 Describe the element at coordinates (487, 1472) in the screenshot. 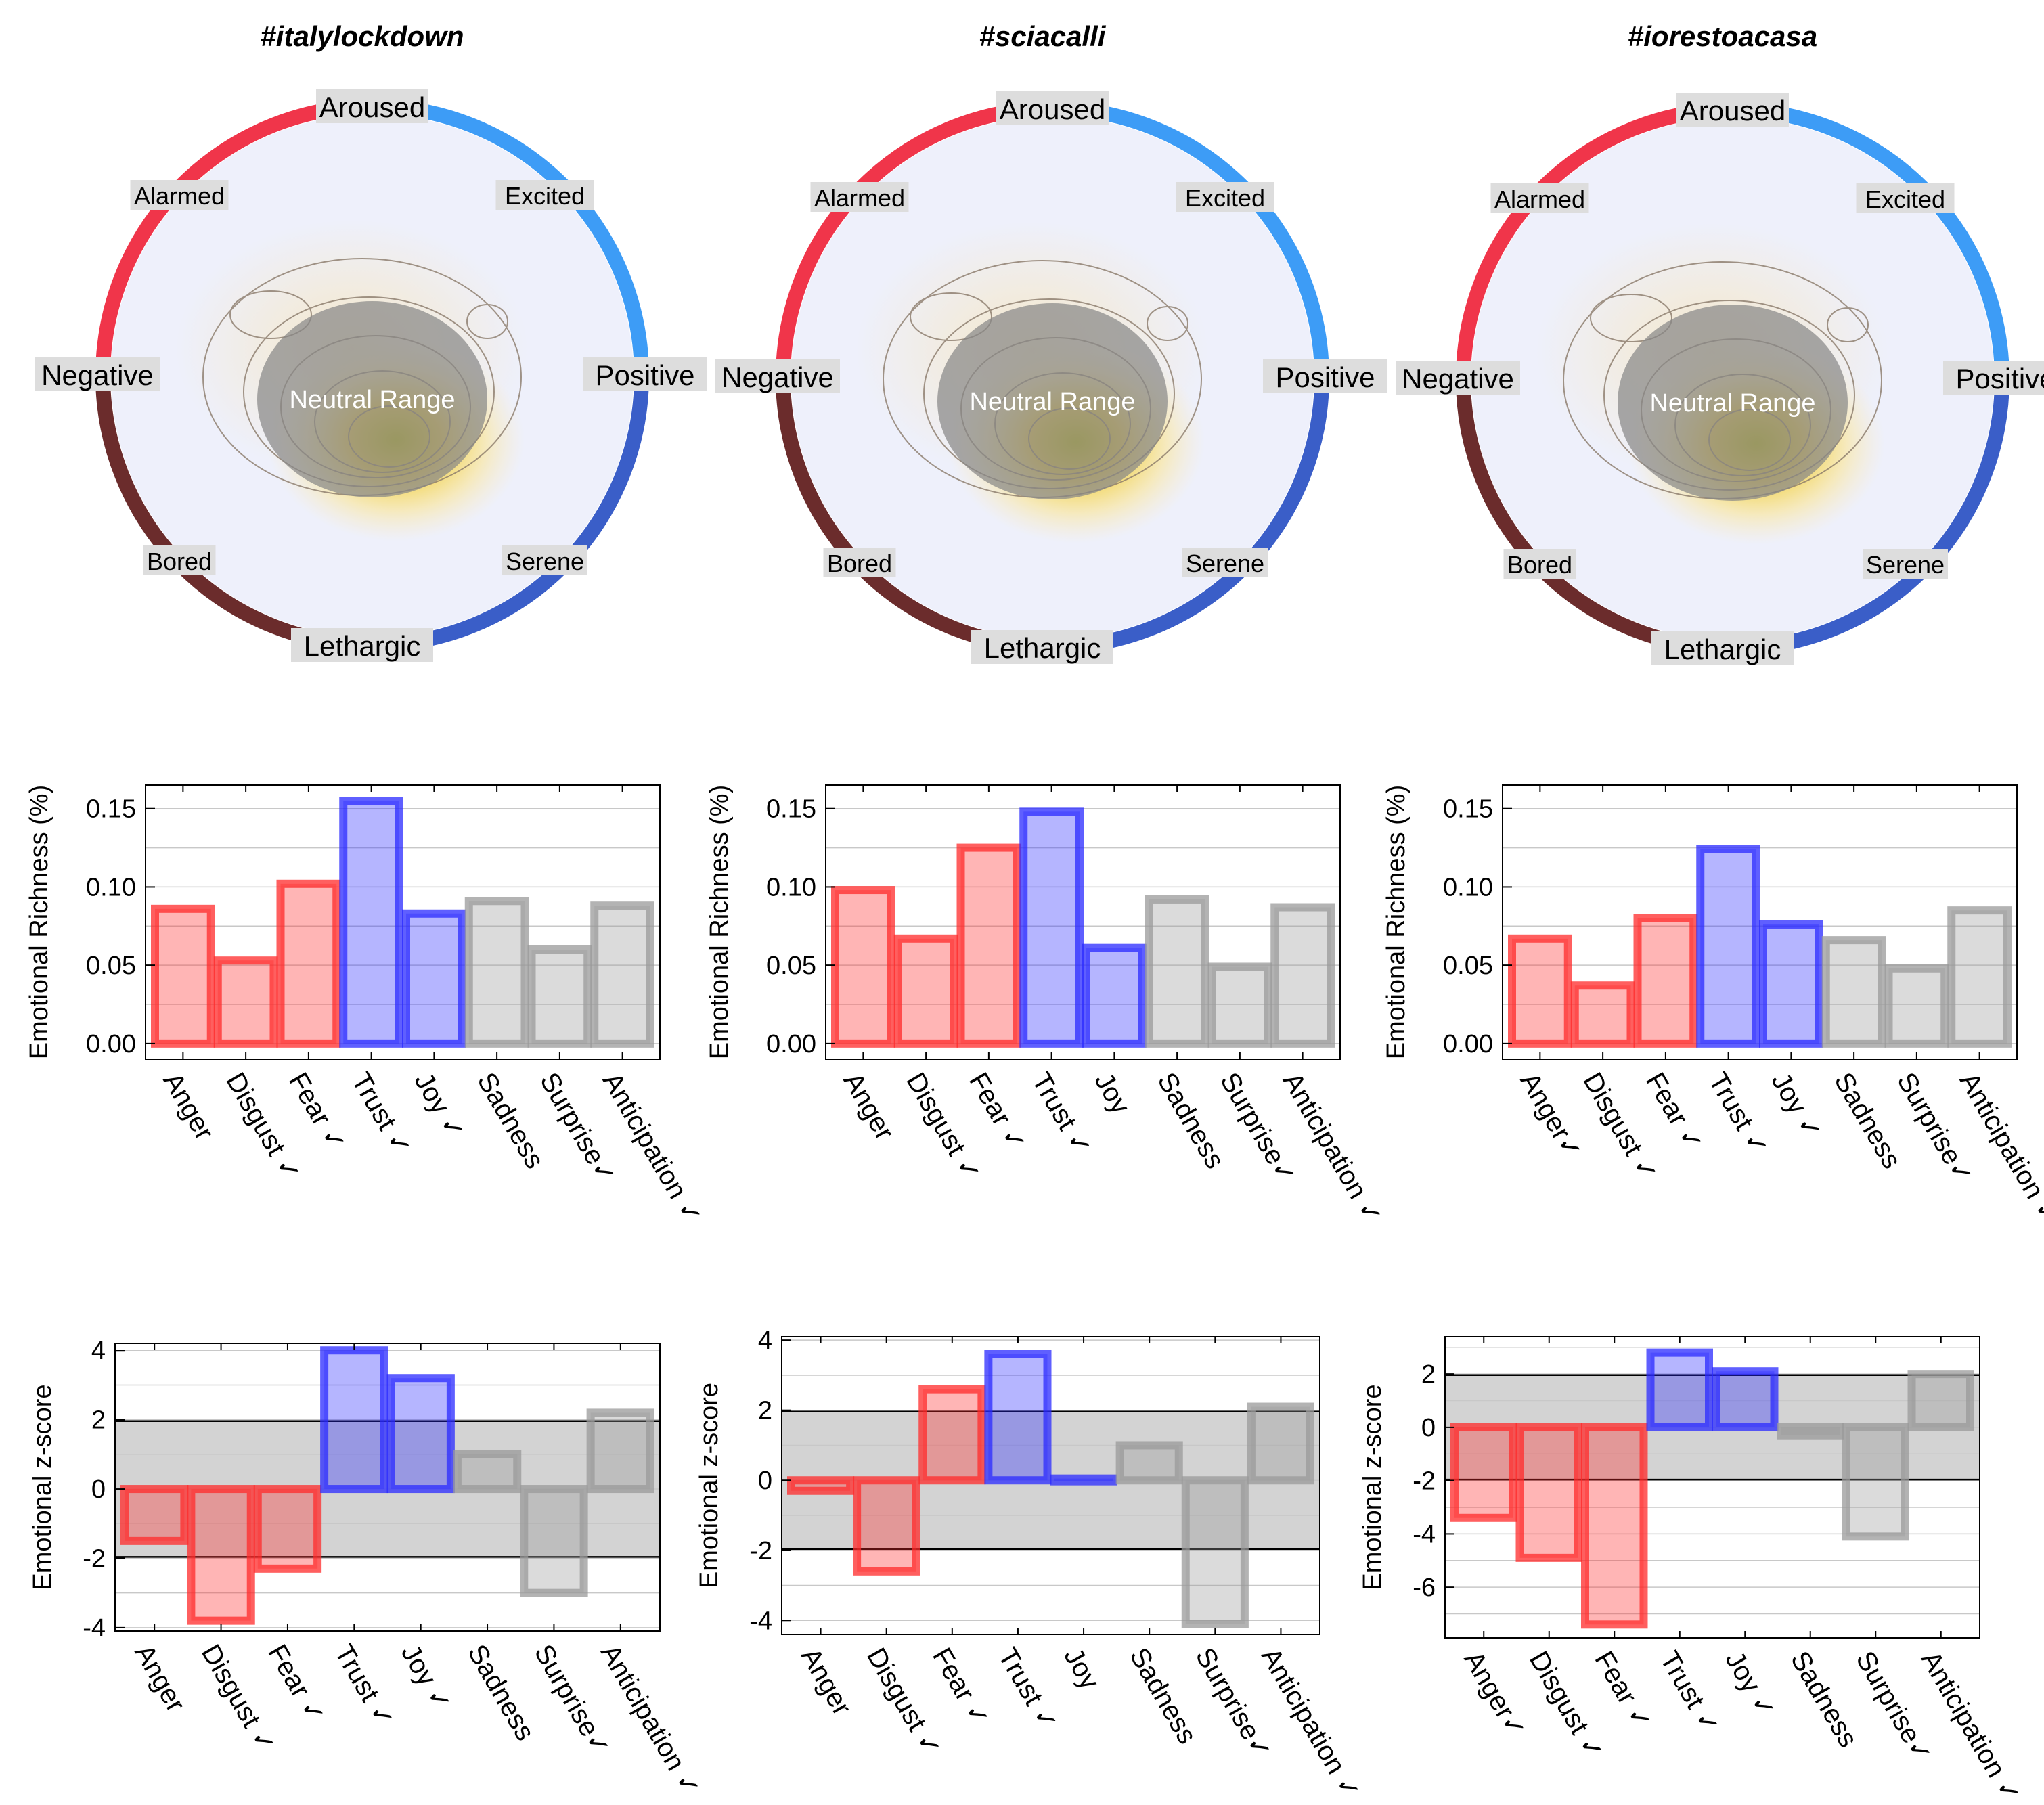

I see `bar-sadness` at that location.